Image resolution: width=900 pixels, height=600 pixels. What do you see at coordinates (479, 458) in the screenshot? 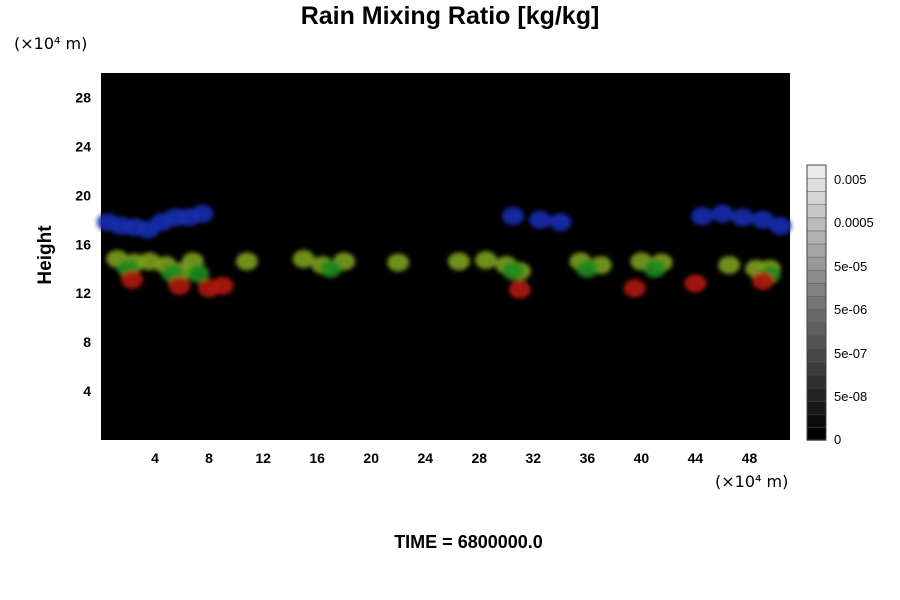
I see `x-tick-label: 28` at bounding box center [479, 458].